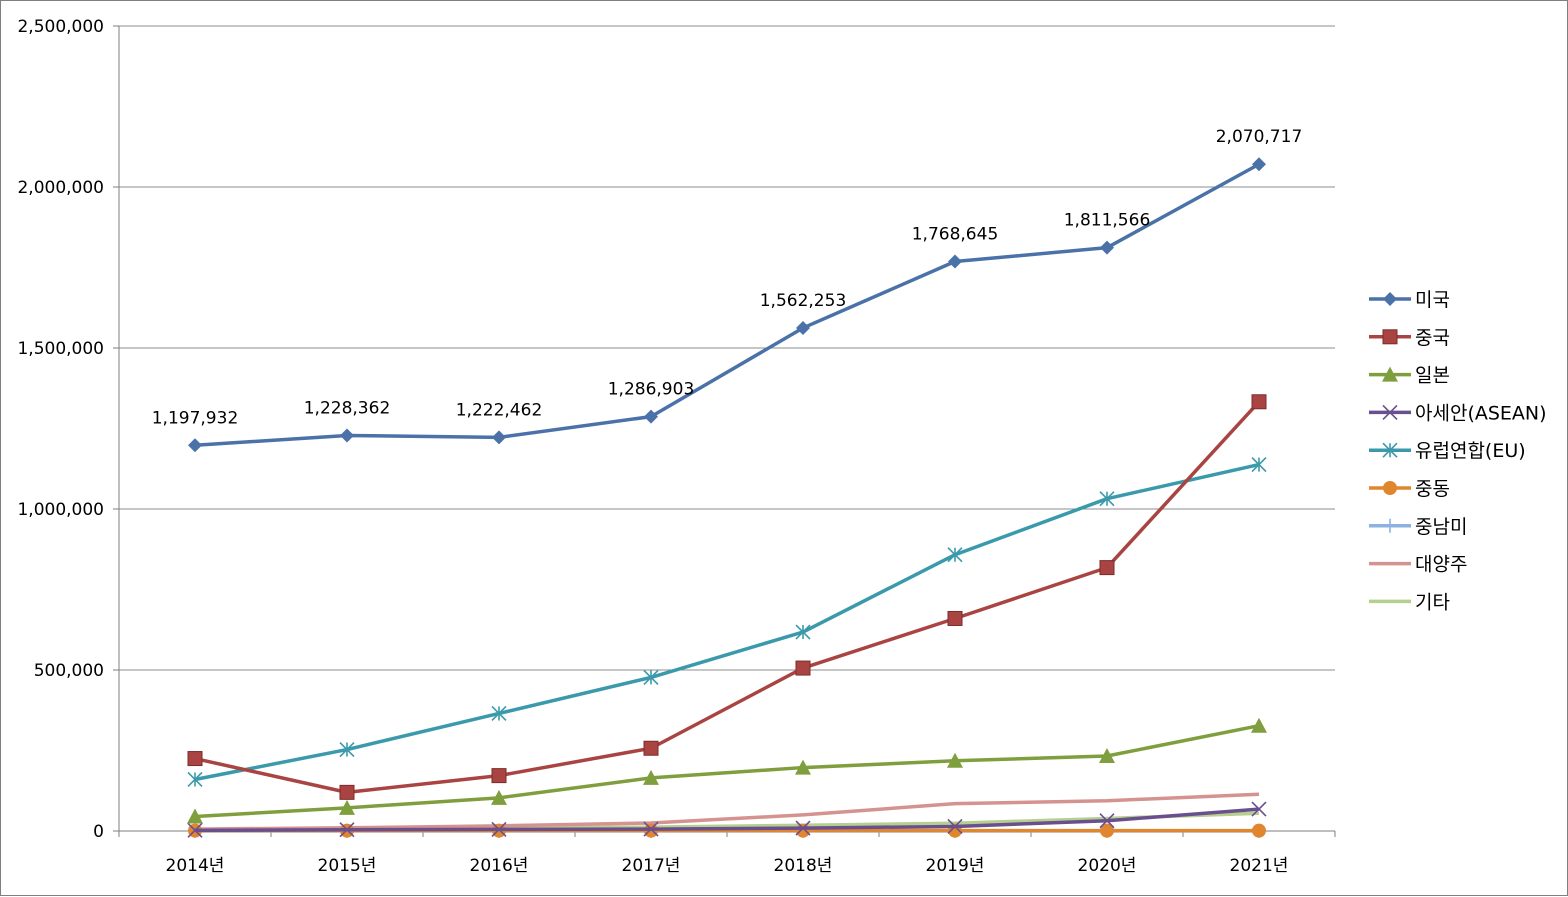 This screenshot has width=1568, height=897. Describe the element at coordinates (347, 408) in the screenshot. I see `data-label: 1,228,362` at that location.